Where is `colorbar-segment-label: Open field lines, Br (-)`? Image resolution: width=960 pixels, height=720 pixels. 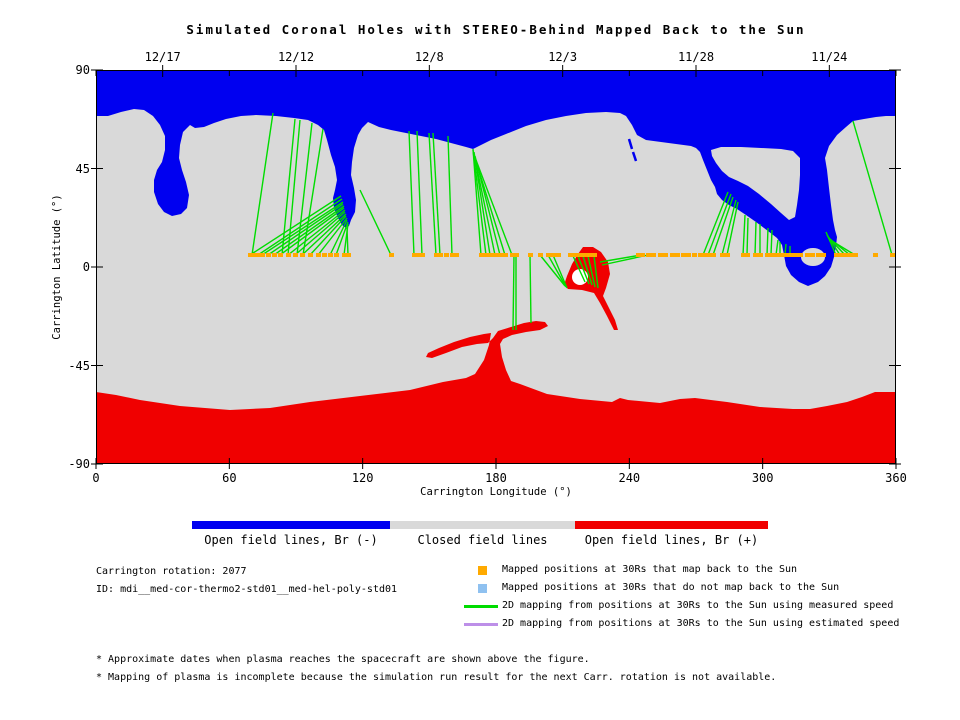
colorbar-segment-label: Open field lines, Br (-) is located at coordinates (291, 540).